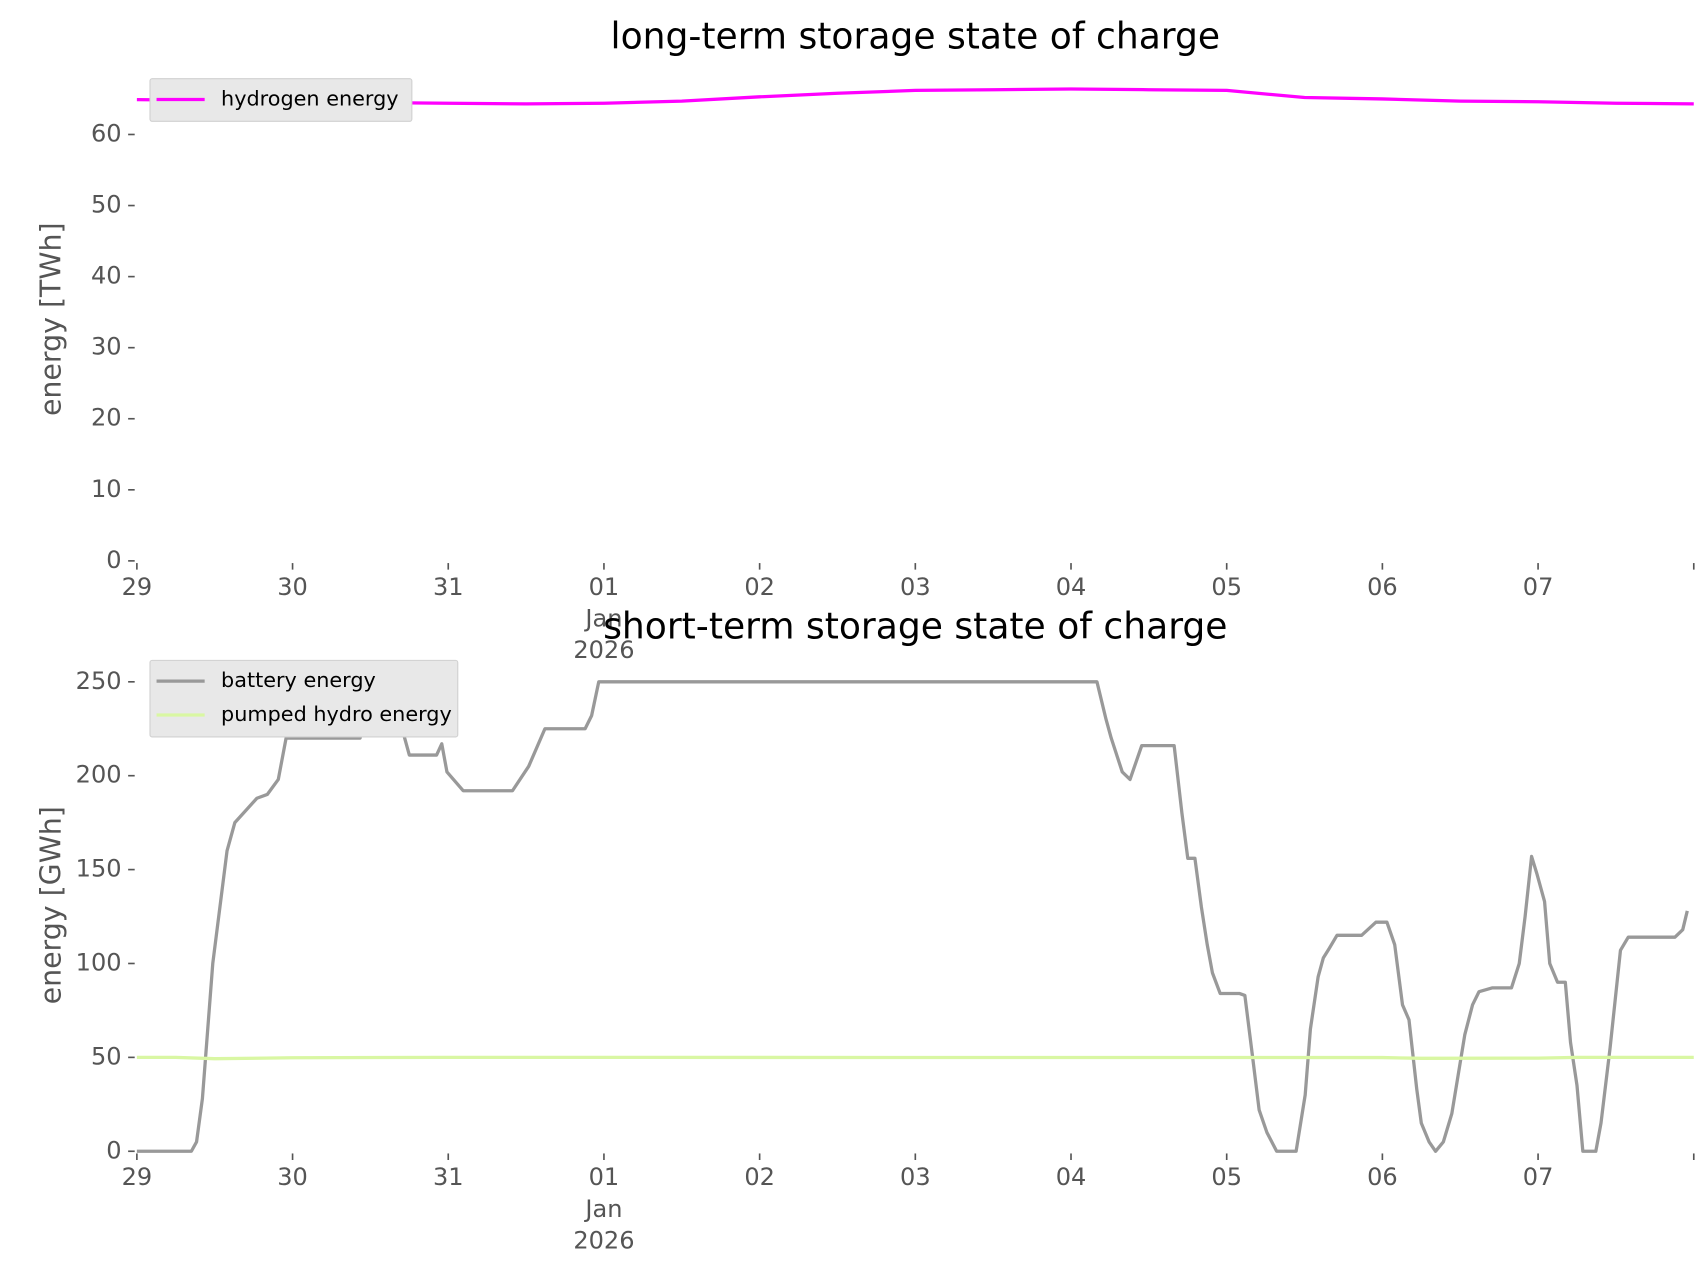  What do you see at coordinates (106, 133) in the screenshot?
I see `y-tick-label: 60` at bounding box center [106, 133].